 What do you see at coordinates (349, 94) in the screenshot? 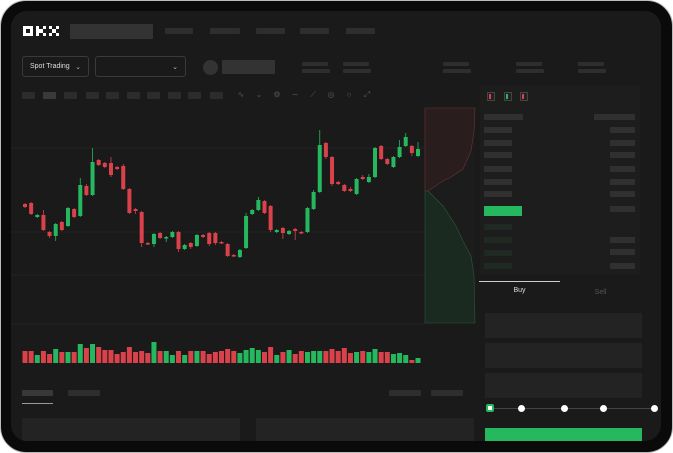
I see `circle-icon: ○` at bounding box center [349, 94].